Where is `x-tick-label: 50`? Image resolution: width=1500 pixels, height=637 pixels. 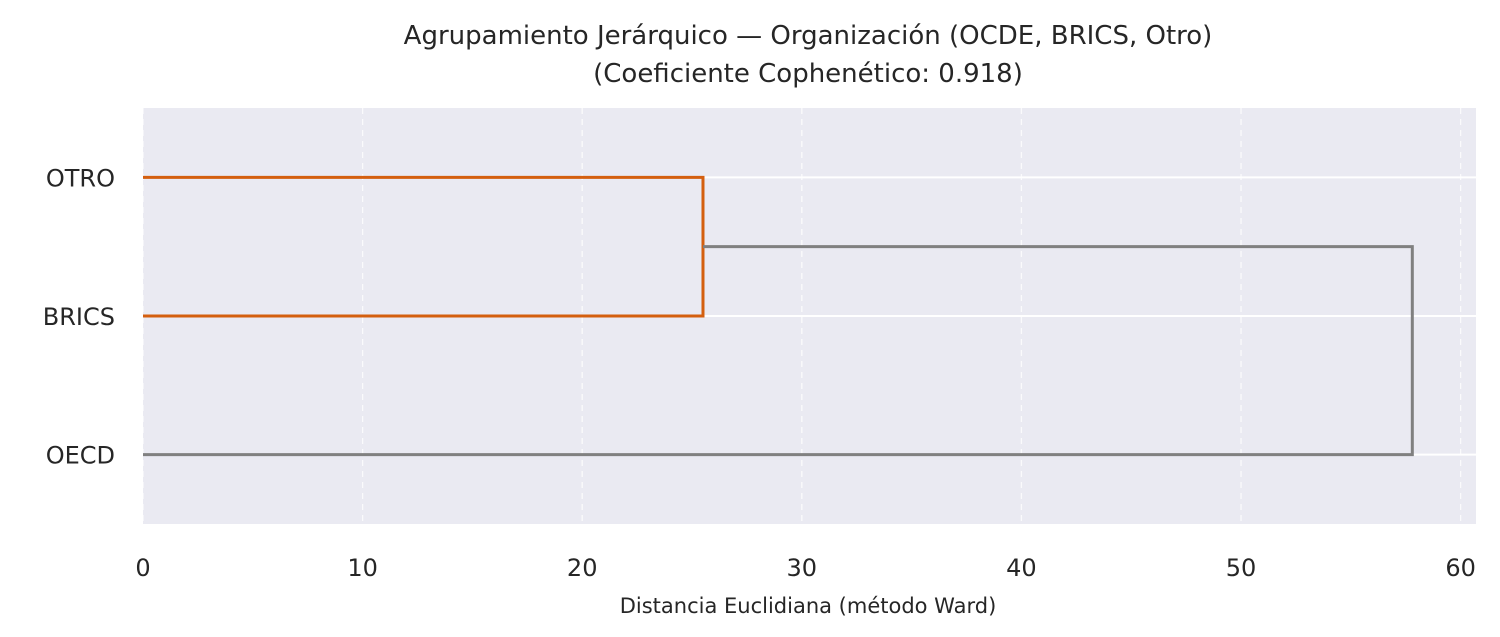
x-tick-label: 50 is located at coordinates (1241, 568).